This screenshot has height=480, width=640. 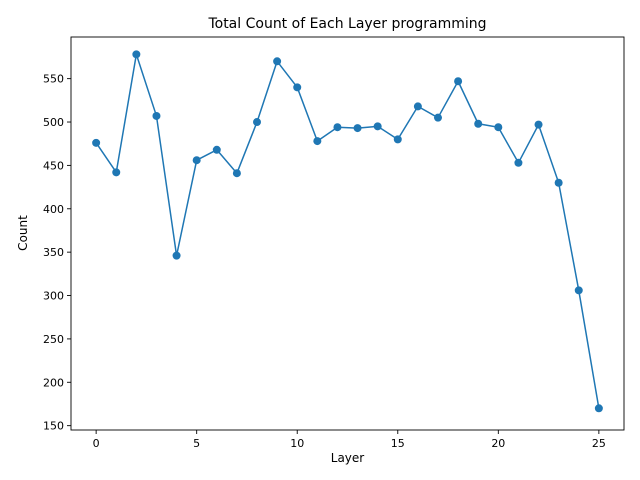 I want to click on x-axis-label: Layer, so click(x=348, y=458).